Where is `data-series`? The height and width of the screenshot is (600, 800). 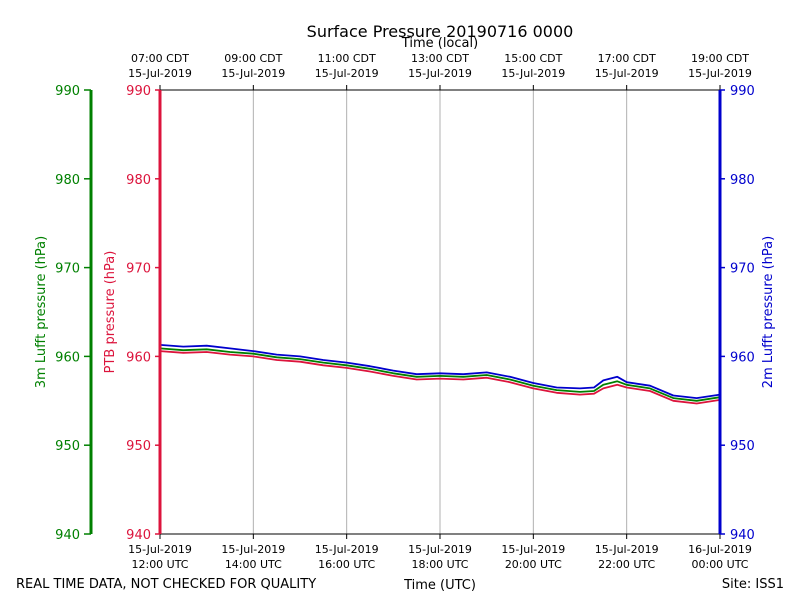 data-series is located at coordinates (440, 374).